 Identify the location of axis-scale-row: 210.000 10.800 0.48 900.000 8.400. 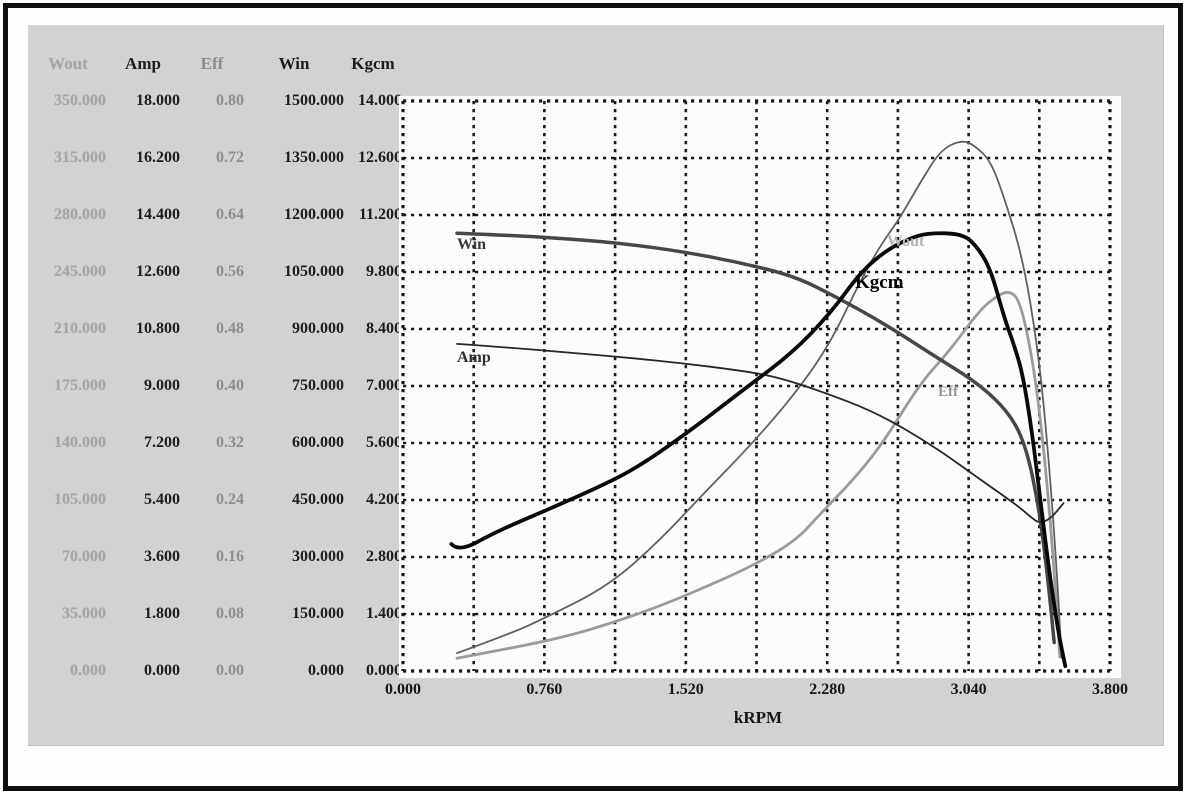
(216, 329).